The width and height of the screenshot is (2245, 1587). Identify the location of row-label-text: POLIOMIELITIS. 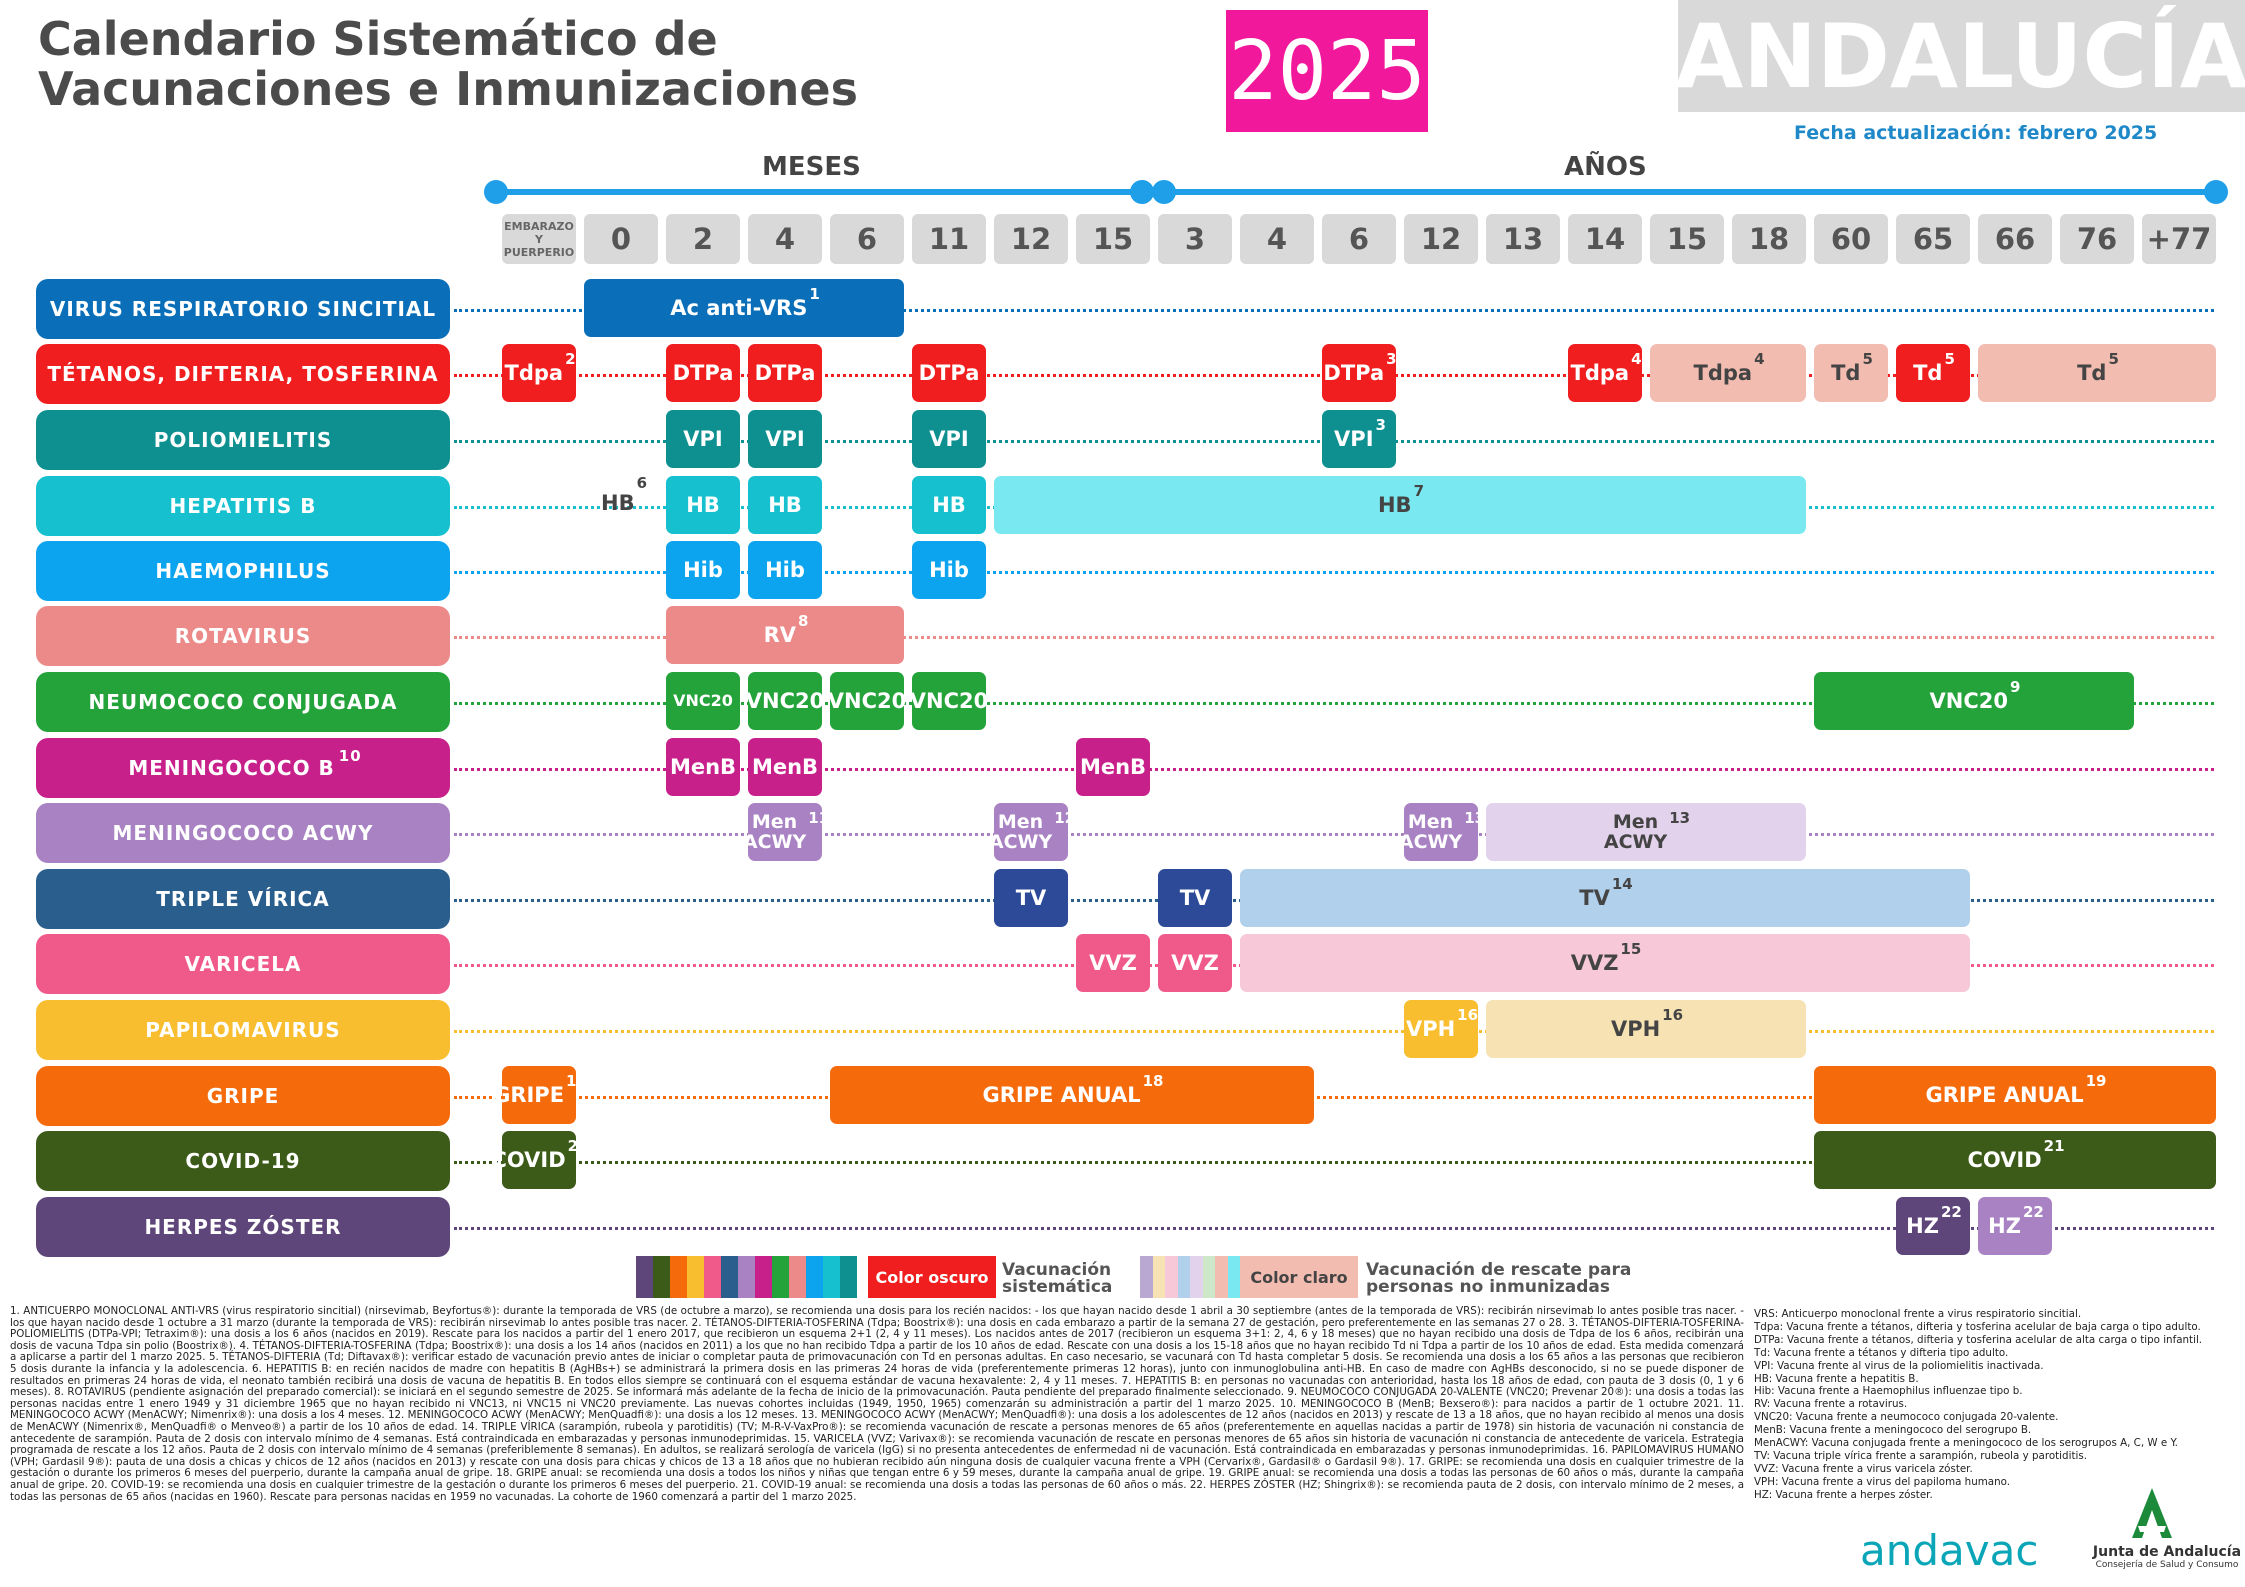
(243, 440).